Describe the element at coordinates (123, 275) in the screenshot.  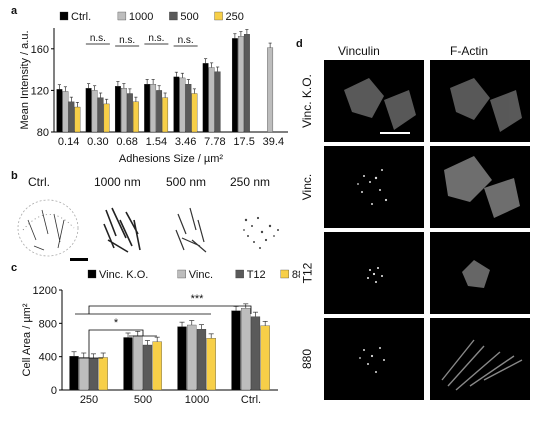
I see `legend-label-0: Vinc. K.O.` at that location.